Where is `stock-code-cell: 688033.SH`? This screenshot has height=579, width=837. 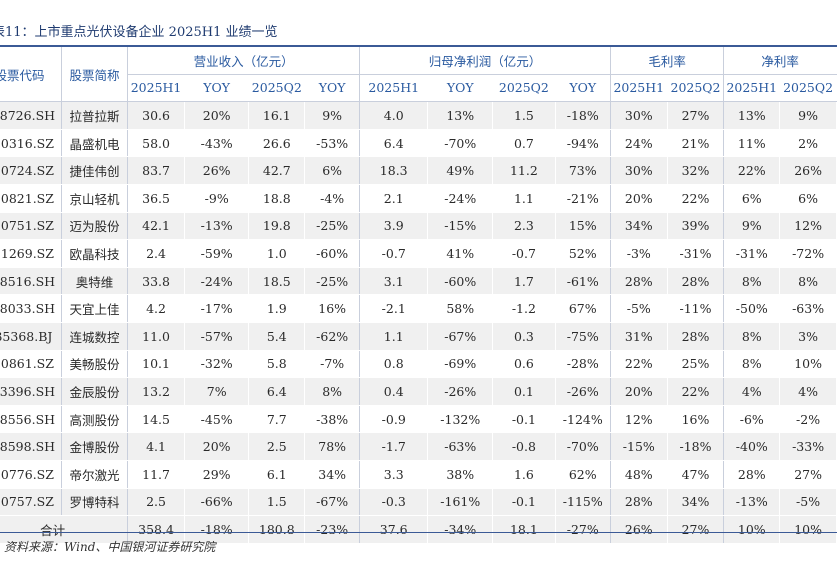 stock-code-cell: 688033.SH is located at coordinates (31, 308).